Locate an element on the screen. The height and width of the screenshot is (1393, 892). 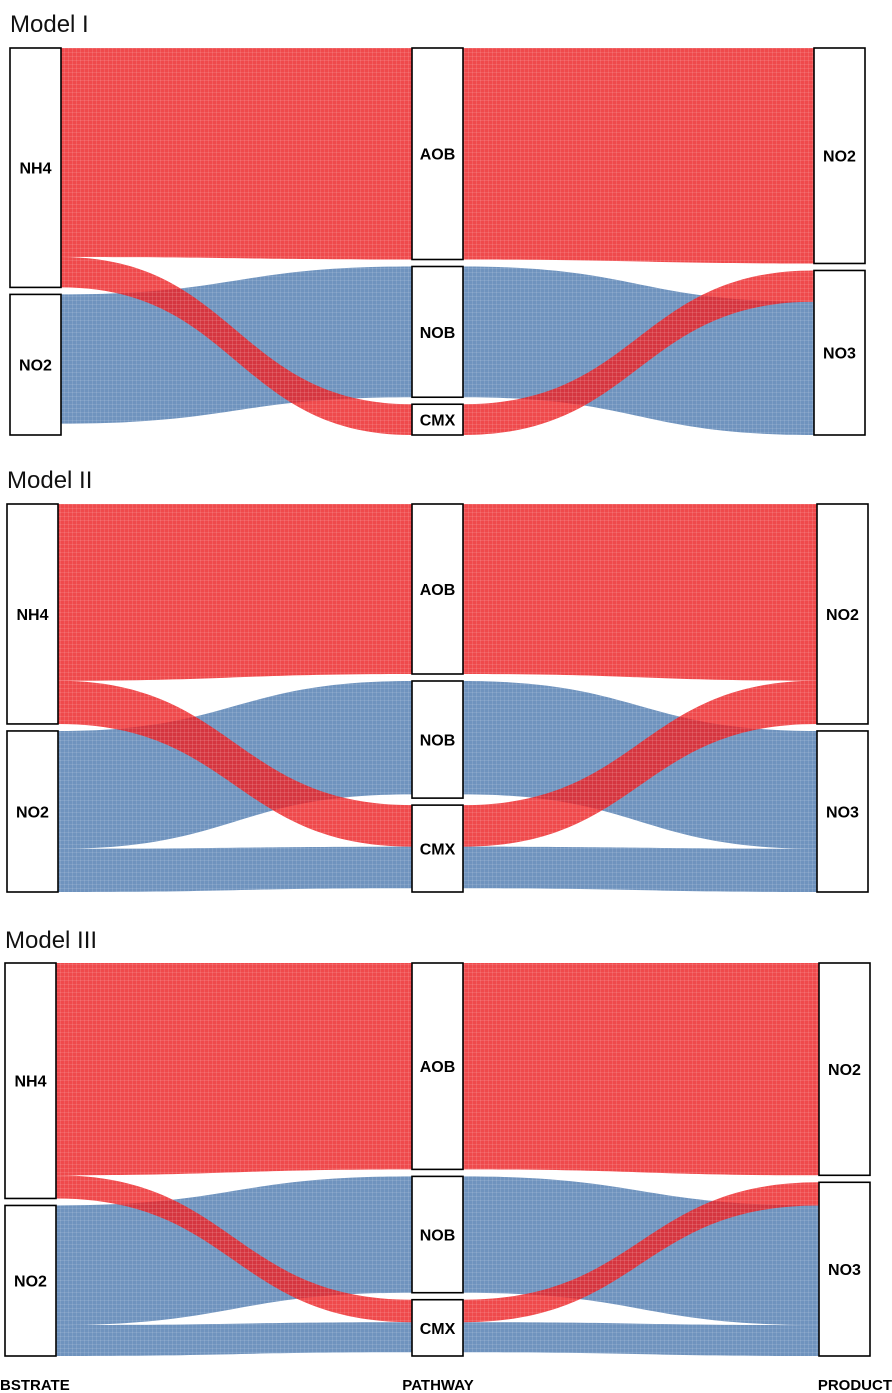
model-title: Model III is located at coordinates (51, 940).